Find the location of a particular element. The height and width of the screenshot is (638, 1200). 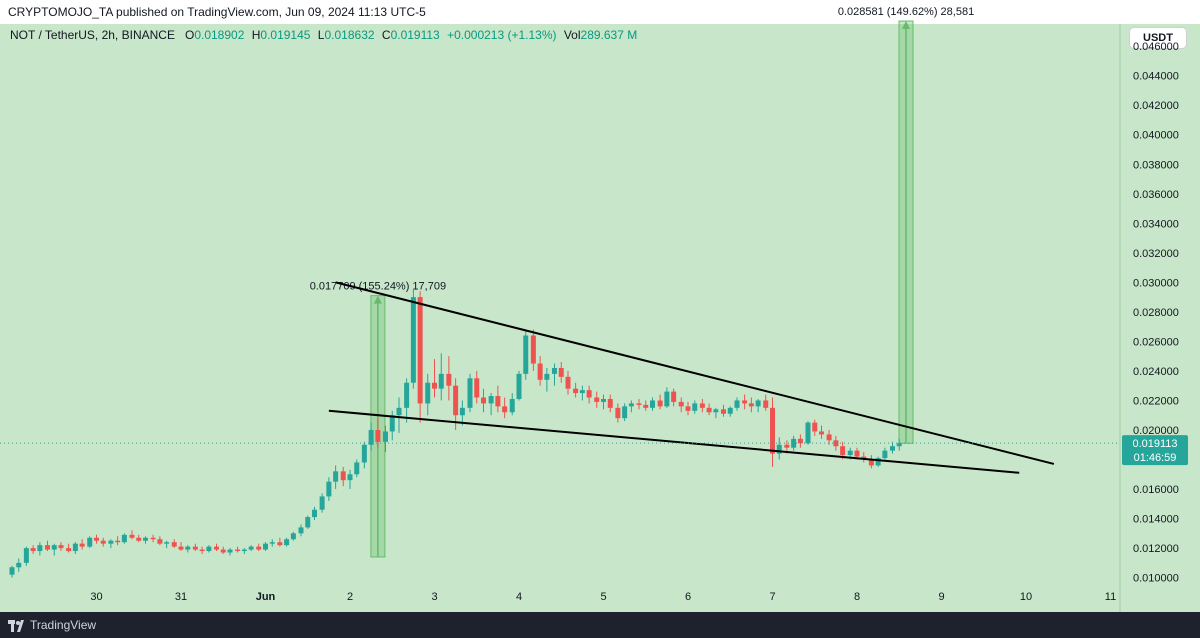

x-tick-label: 31 is located at coordinates (181, 597).